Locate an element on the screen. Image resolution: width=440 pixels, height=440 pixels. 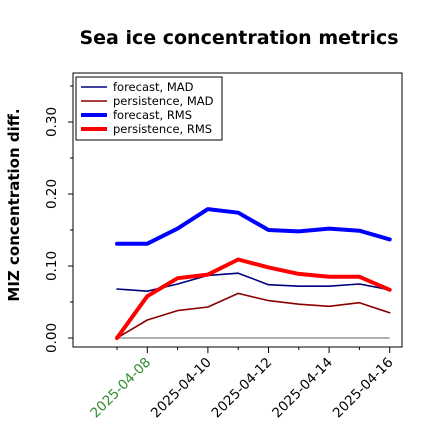
x-tick-label: 2025-04-12 is located at coordinates (242, 388).